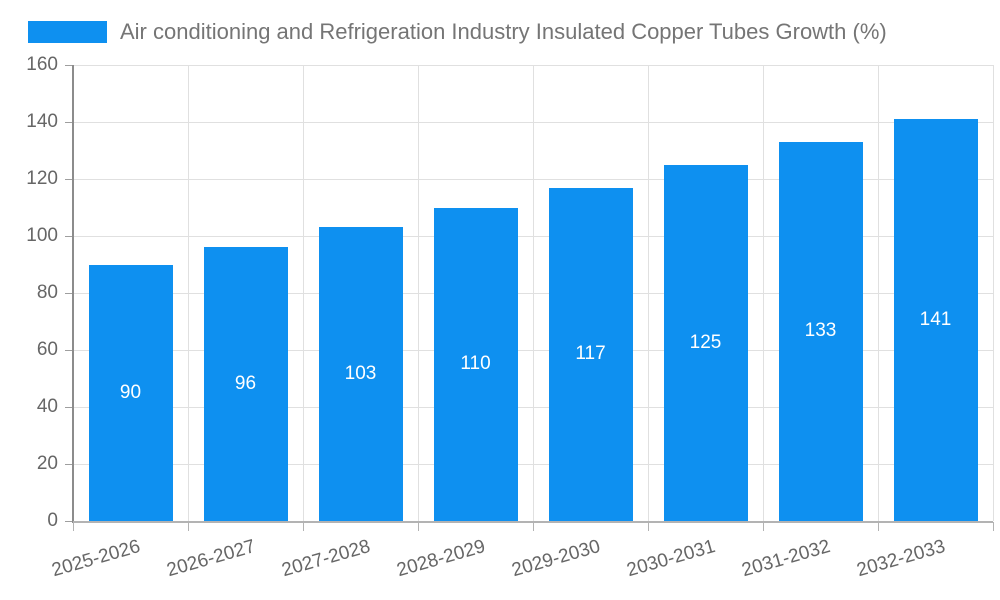 The height and width of the screenshot is (600, 1000). I want to click on x-tick-label: 2032-2033, so click(901, 559).